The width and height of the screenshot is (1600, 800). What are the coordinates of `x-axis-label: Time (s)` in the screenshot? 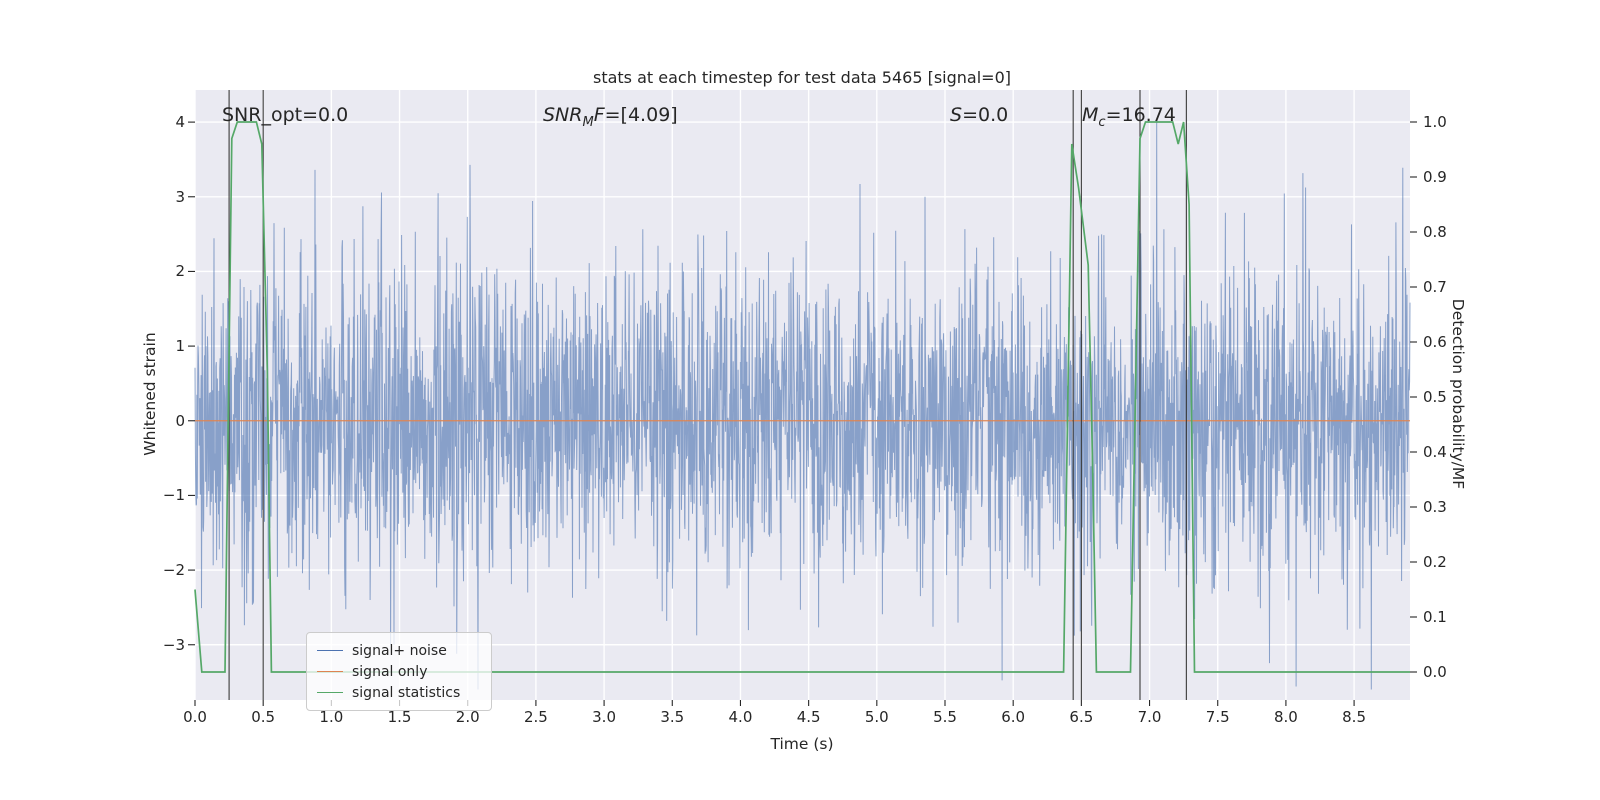 It's located at (802, 744).